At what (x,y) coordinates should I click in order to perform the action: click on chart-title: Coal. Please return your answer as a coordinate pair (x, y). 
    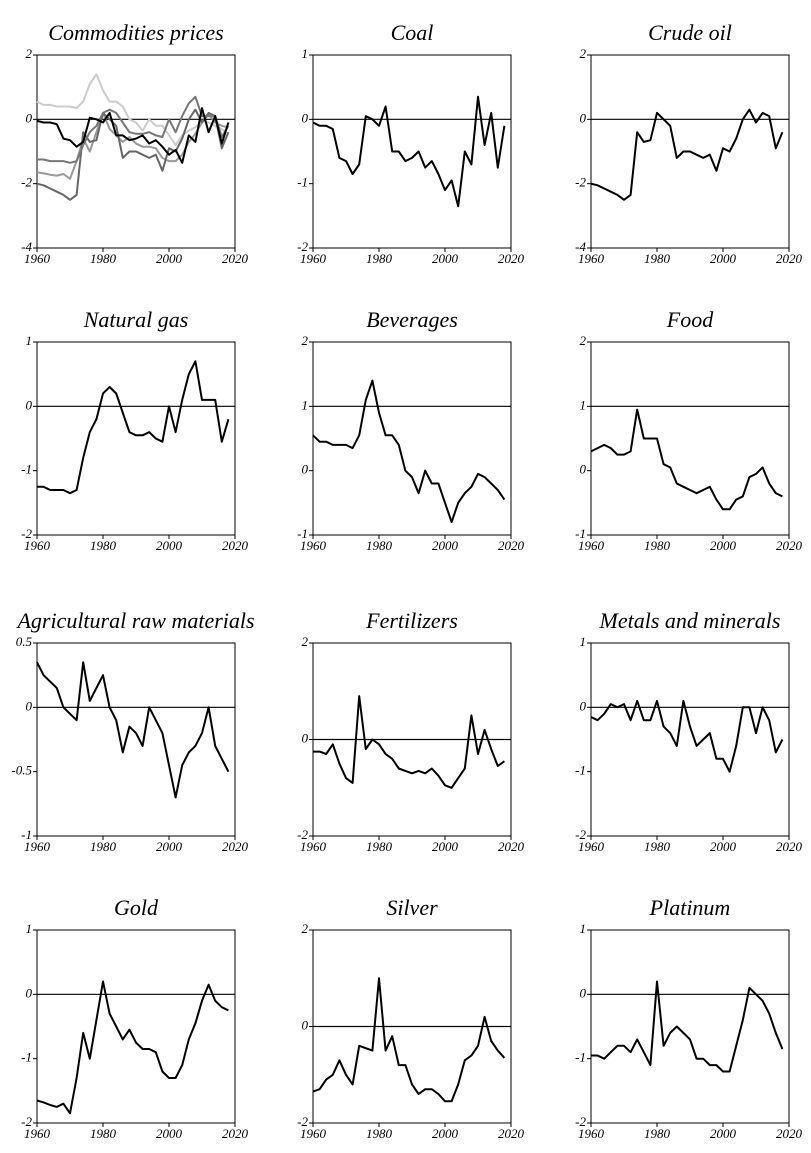
    Looking at the image, I should click on (412, 32).